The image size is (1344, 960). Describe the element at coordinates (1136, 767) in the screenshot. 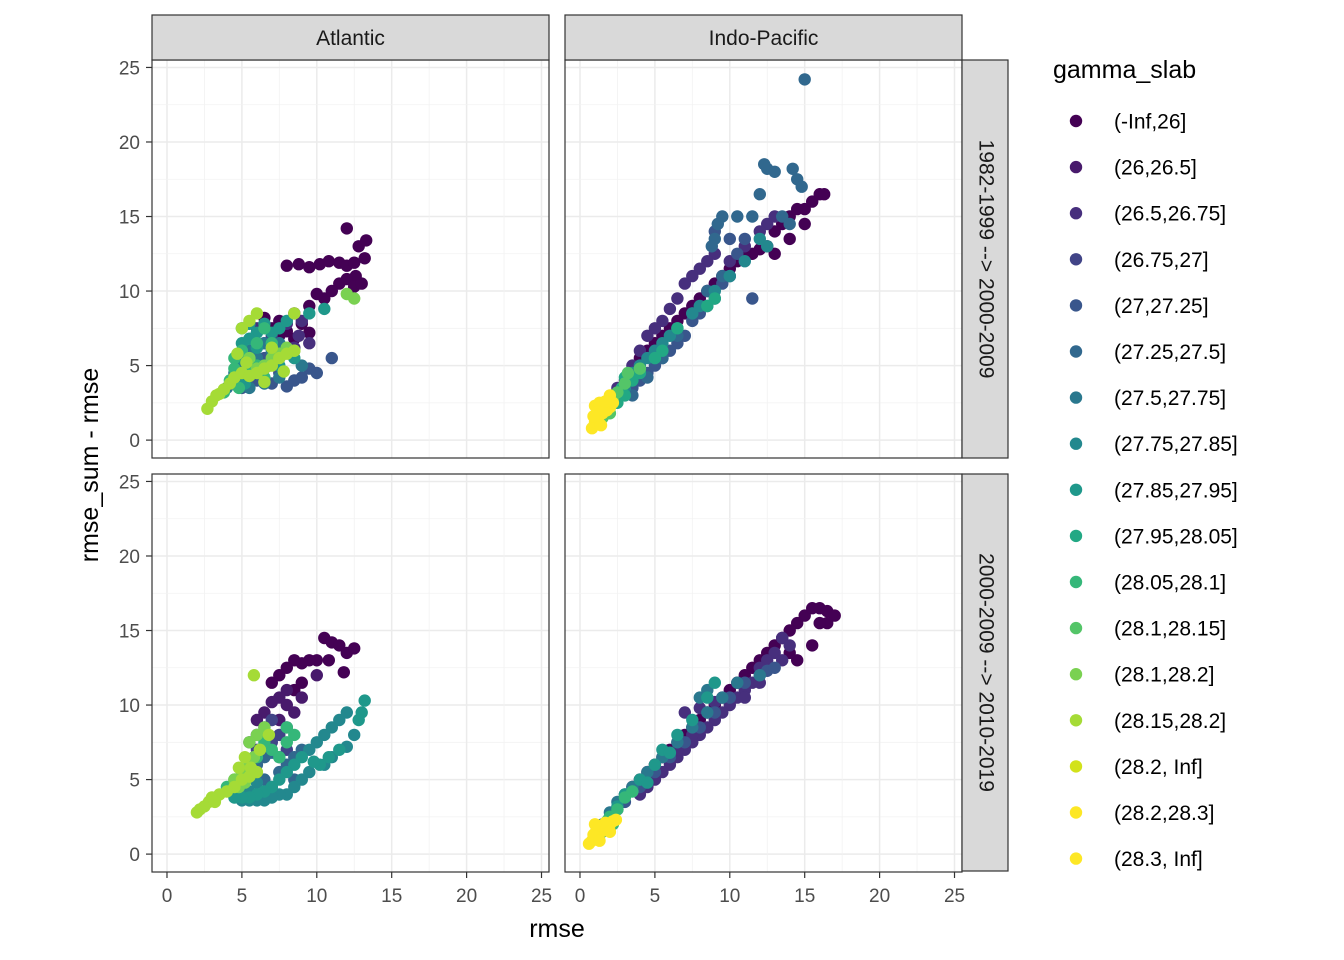

I see `legend-item: (28.2, Inf]` at that location.